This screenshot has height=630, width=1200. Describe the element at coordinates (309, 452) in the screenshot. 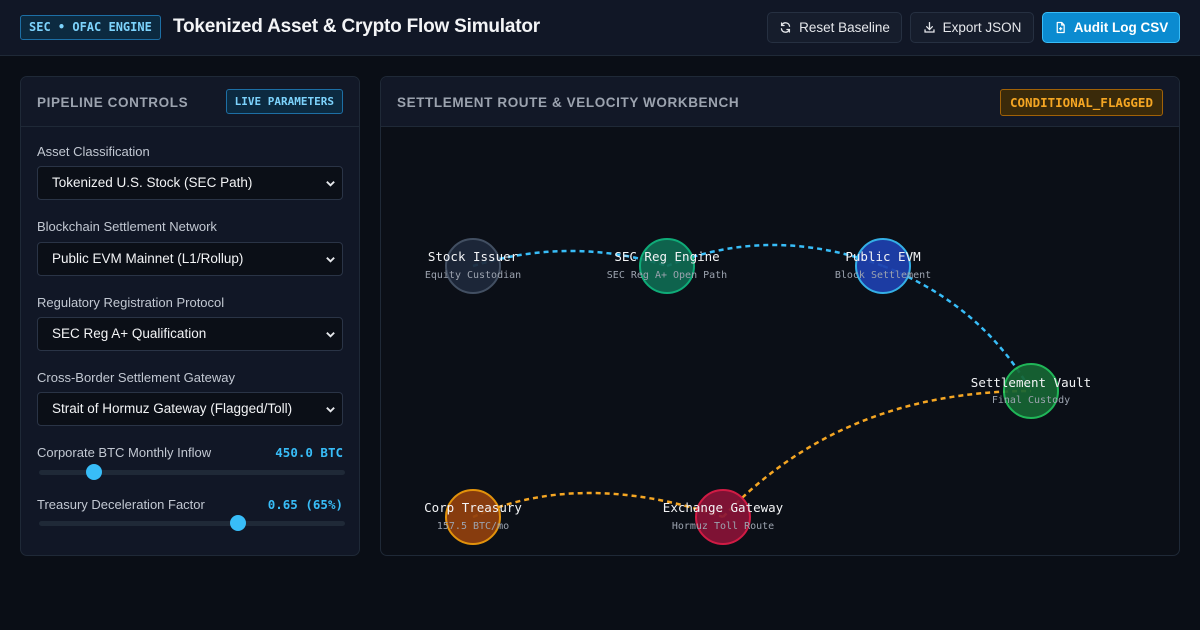

I see `btc-inflow-value: 450.0 BTC` at that location.